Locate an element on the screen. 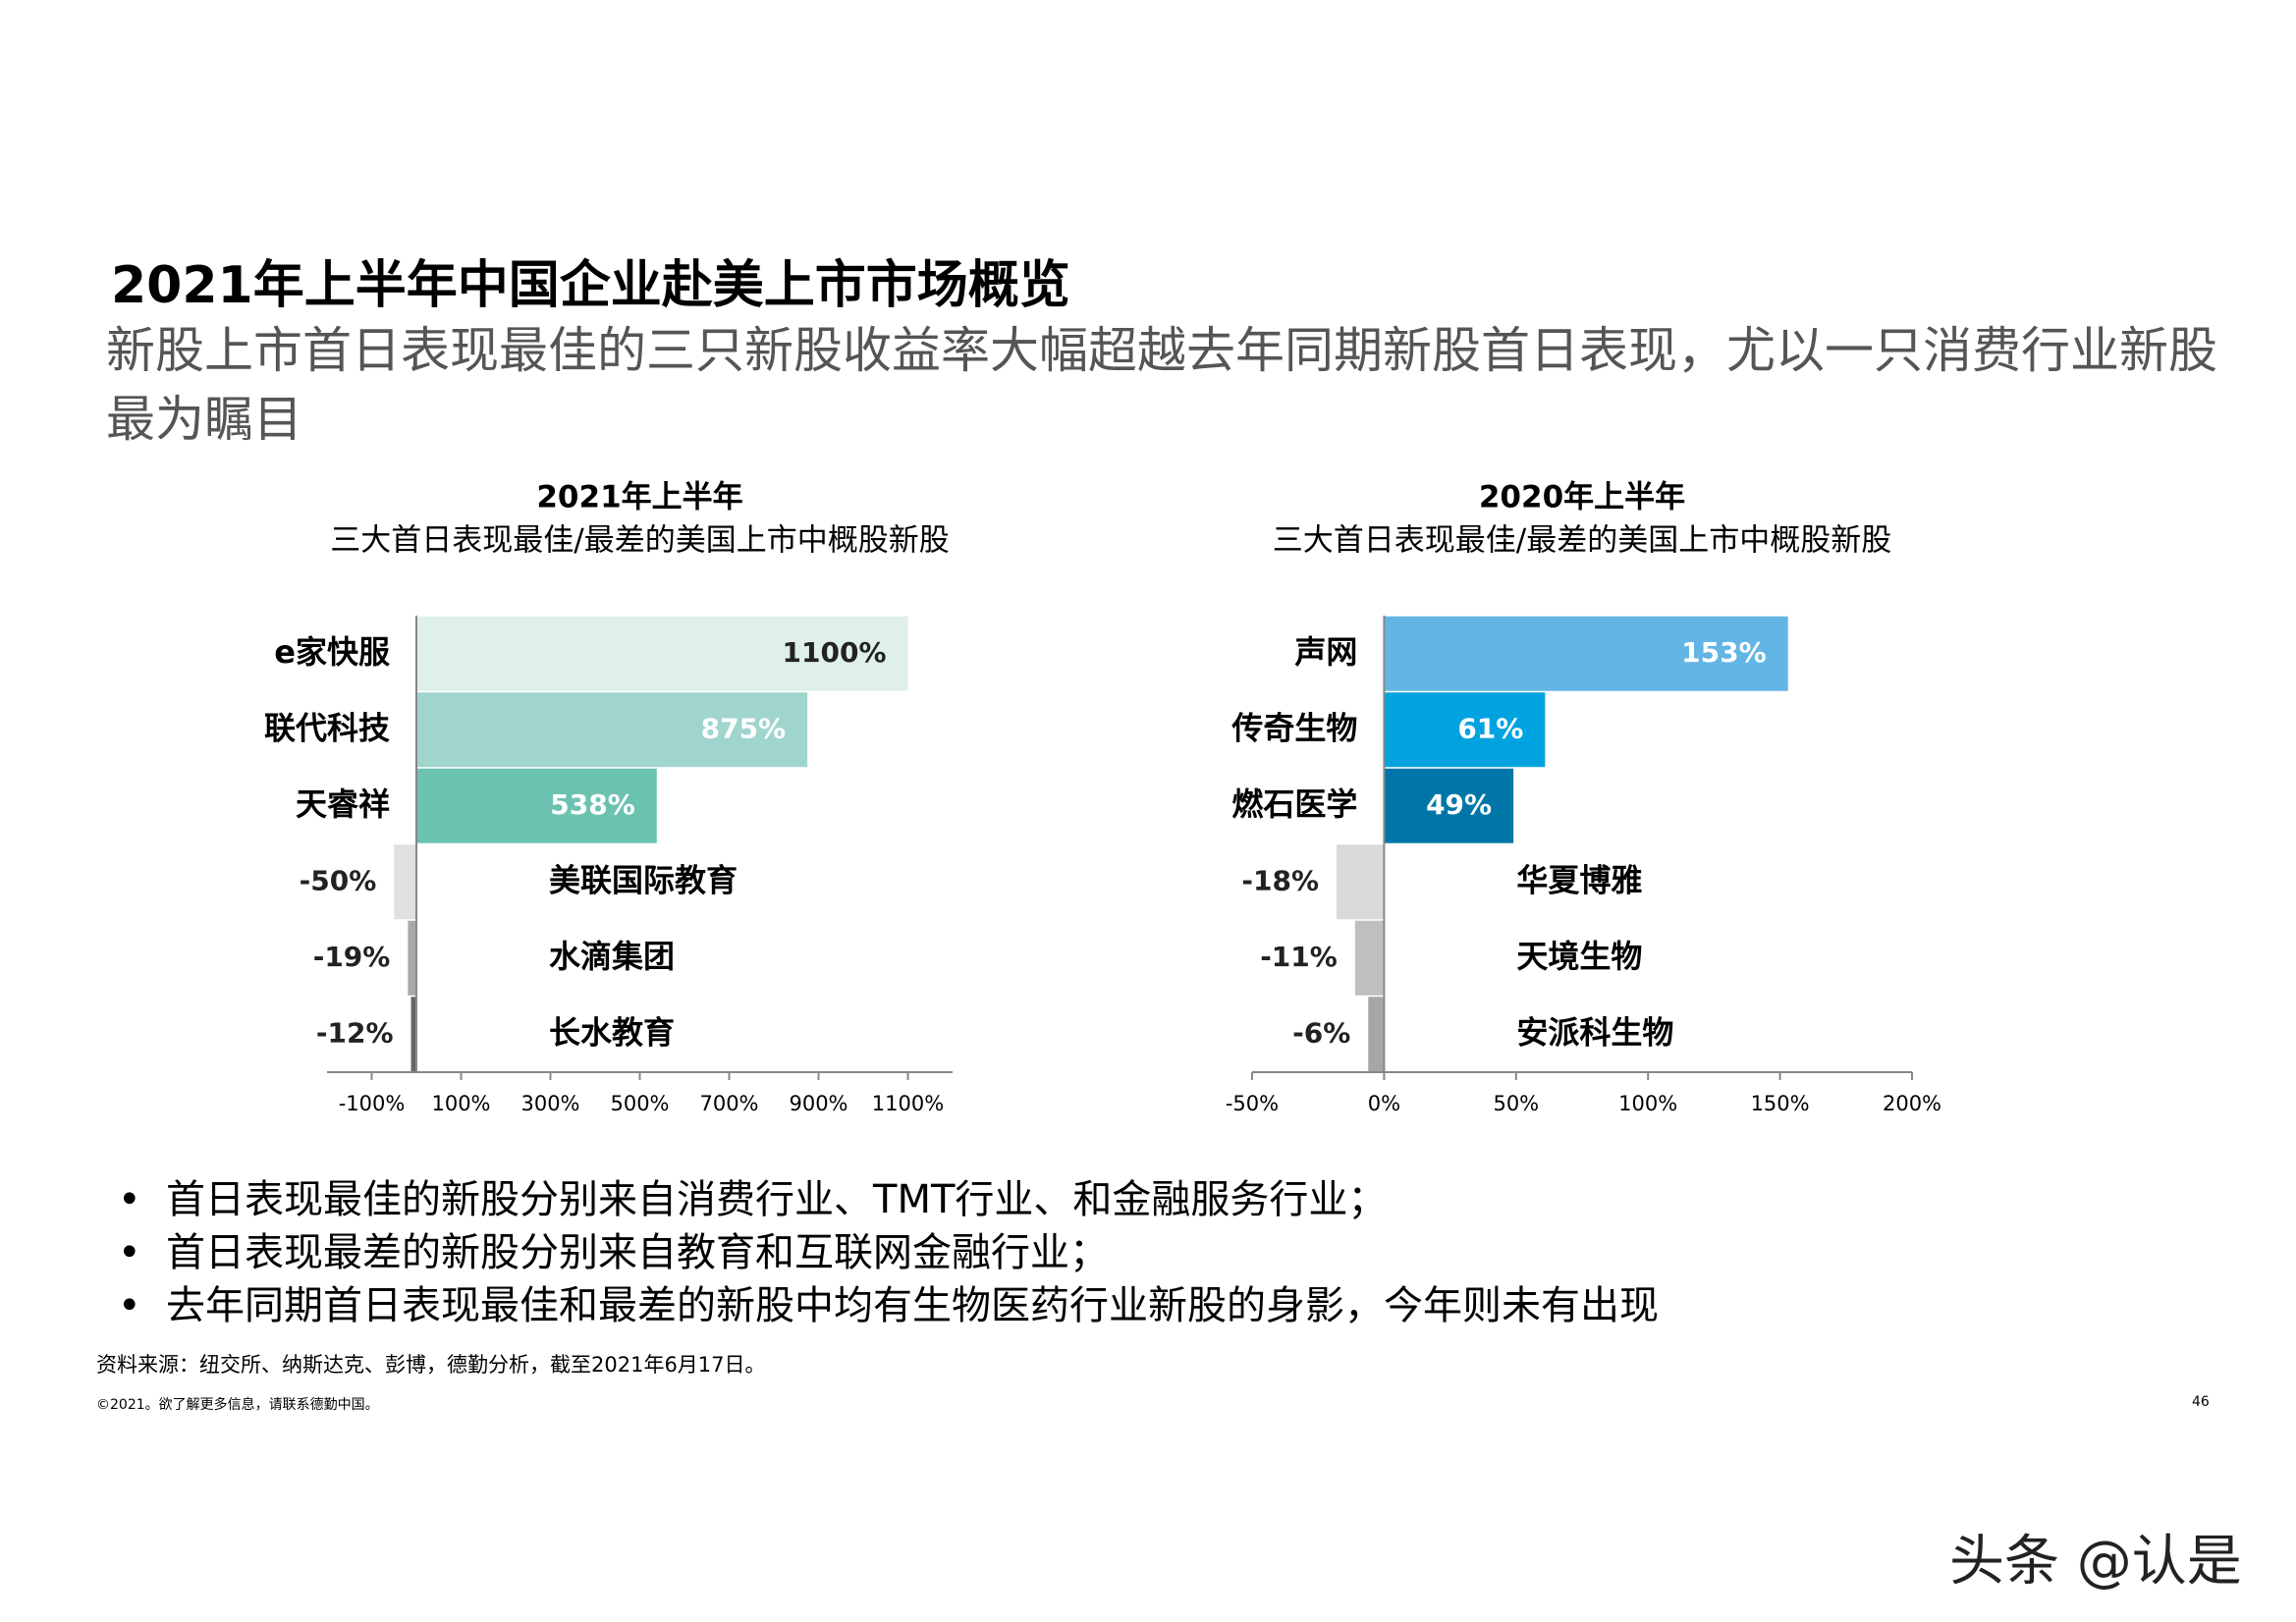 This screenshot has height=1622, width=2296. category-label: 燃石医学 is located at coordinates (1294, 804).